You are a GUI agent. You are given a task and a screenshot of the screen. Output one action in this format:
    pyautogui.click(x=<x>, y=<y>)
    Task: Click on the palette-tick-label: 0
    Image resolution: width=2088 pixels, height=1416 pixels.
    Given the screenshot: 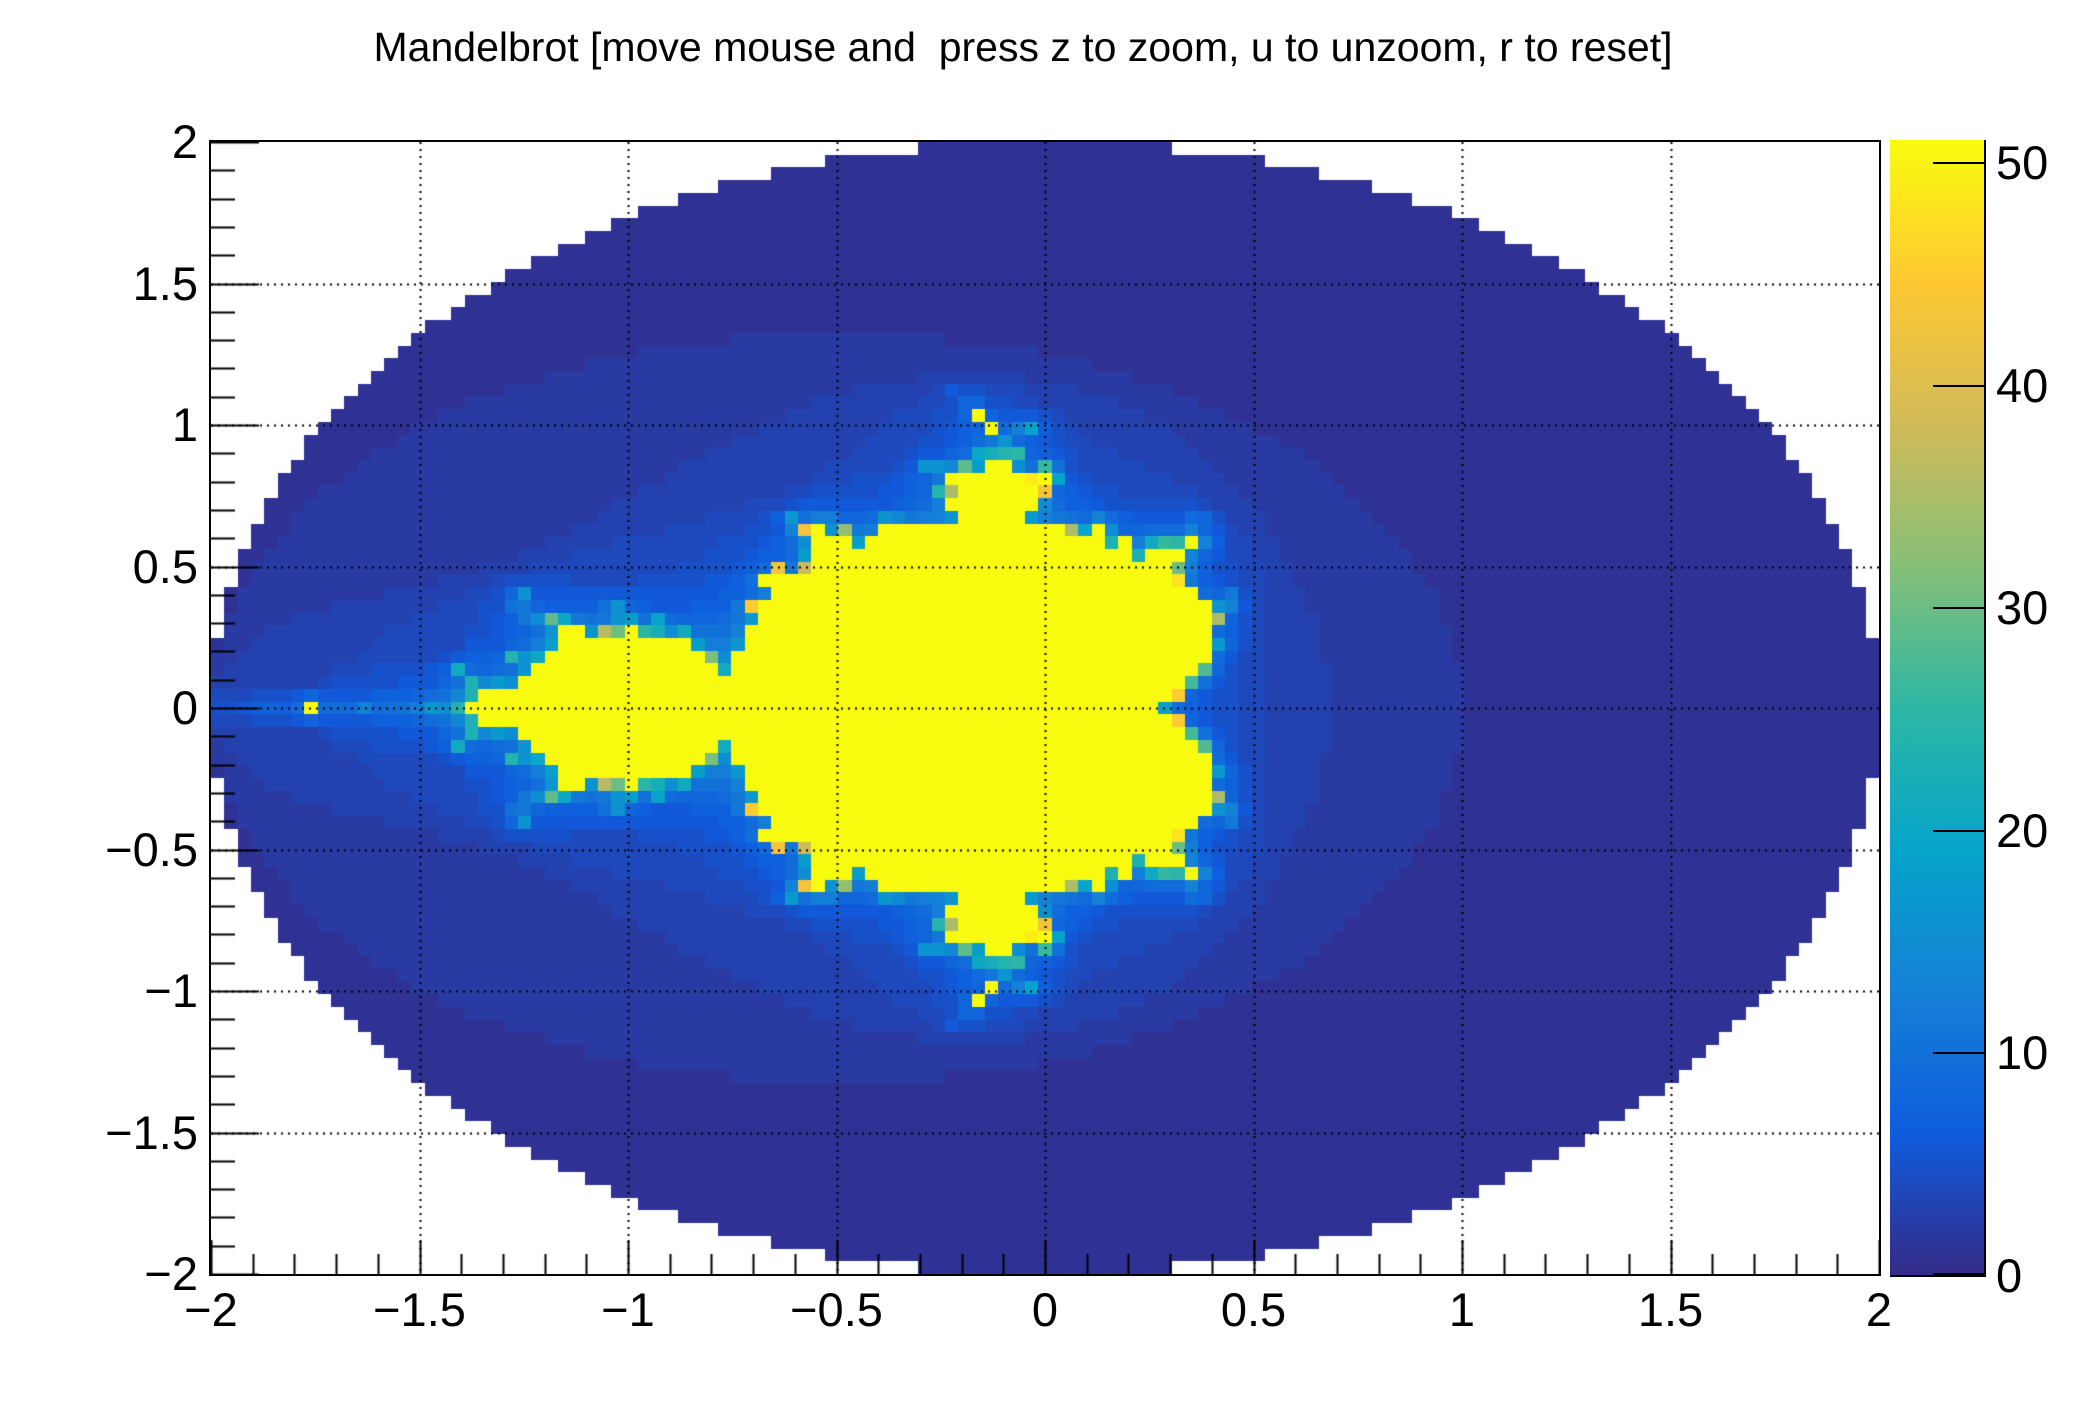 What is the action you would take?
    pyautogui.click(x=2009, y=1275)
    